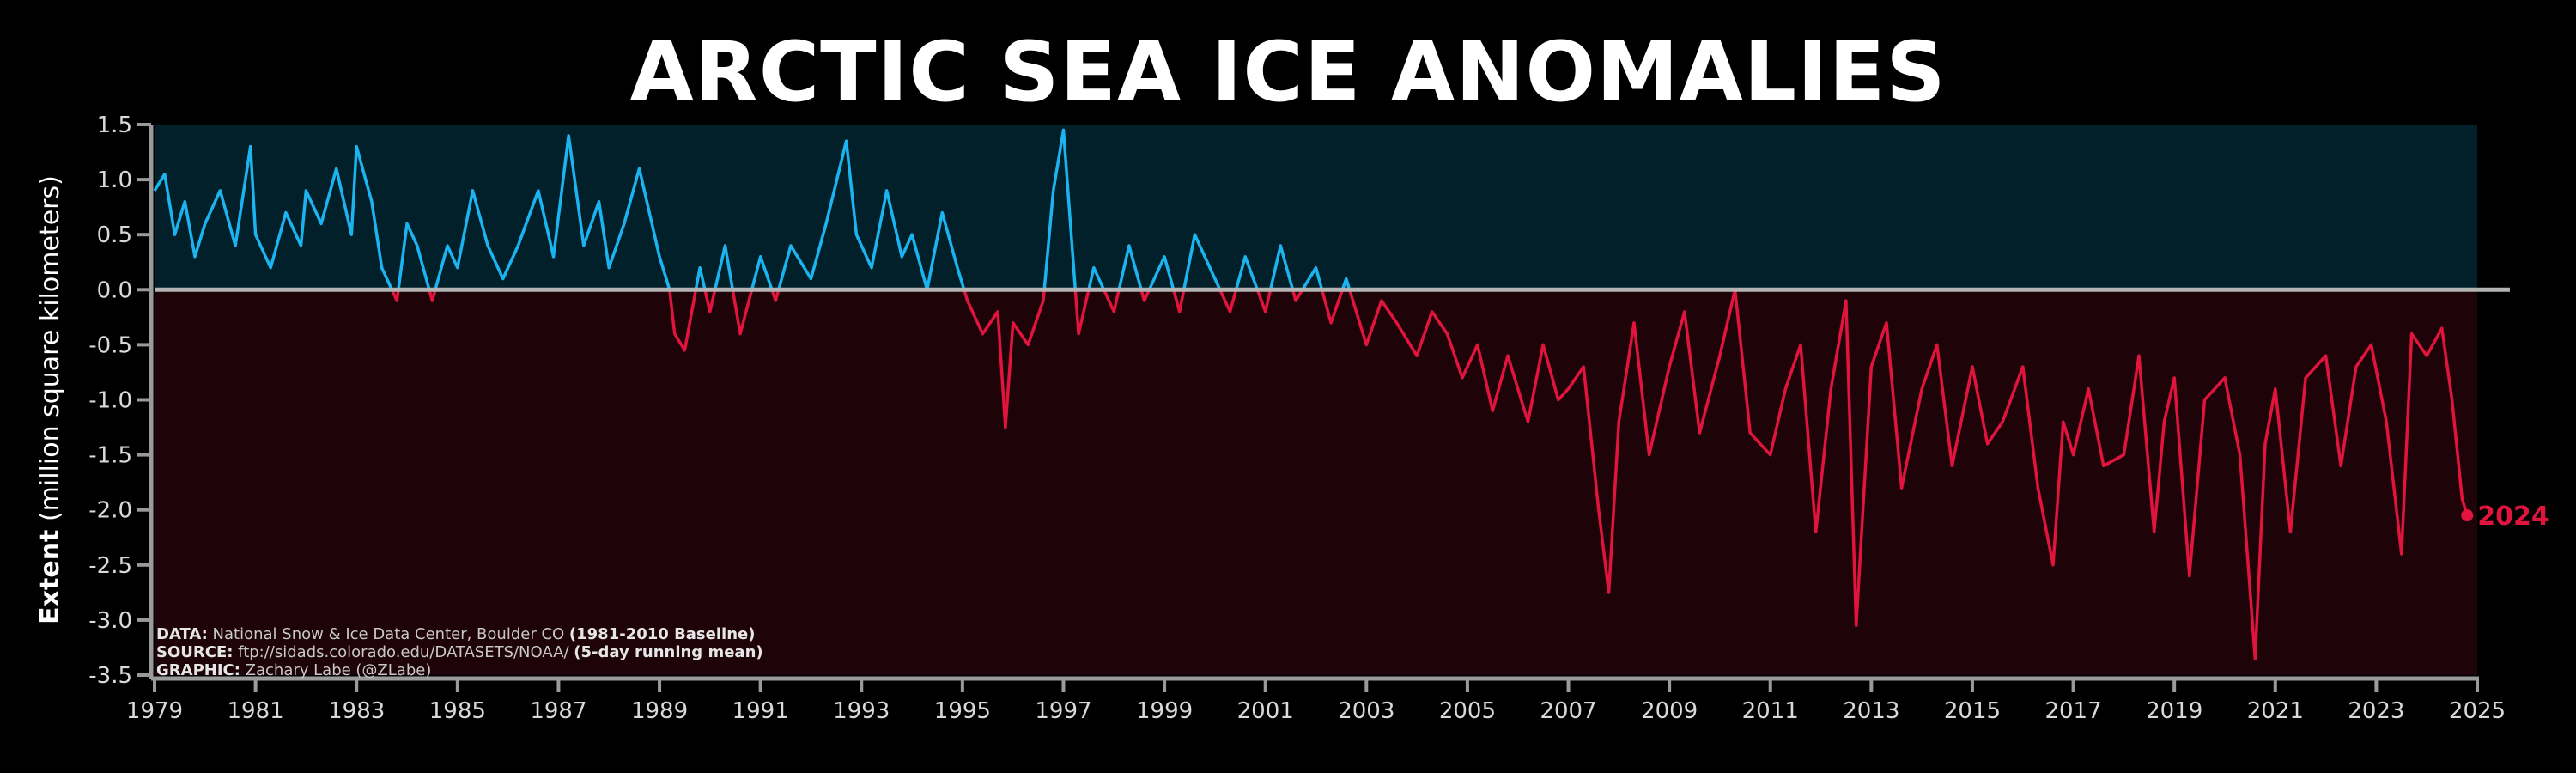 The width and height of the screenshot is (2576, 773). Describe the element at coordinates (861, 711) in the screenshot. I see `x-tick-label: 1993` at that location.